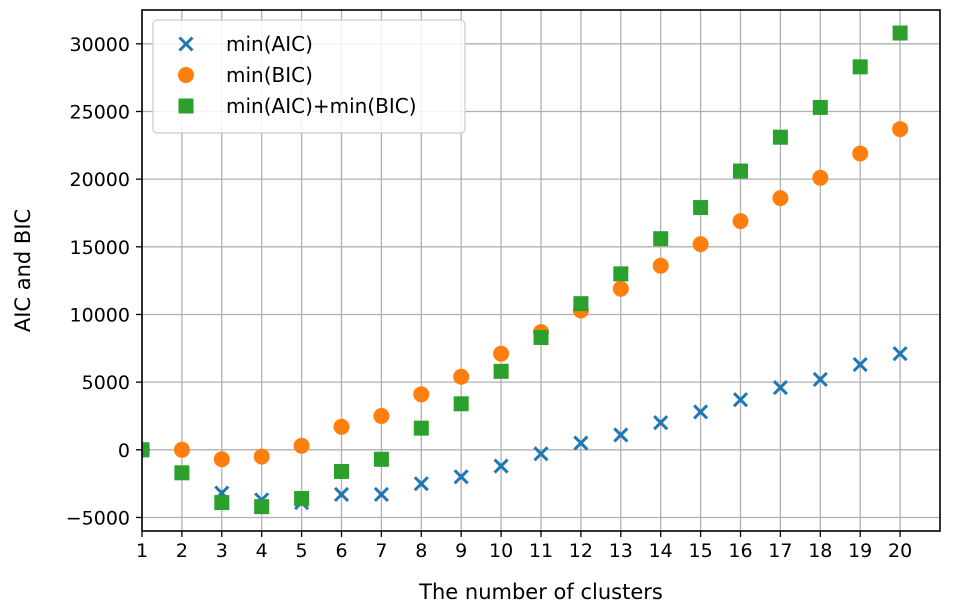 The width and height of the screenshot is (958, 613). Describe the element at coordinates (100, 45) in the screenshot. I see `y-tick-label: 30000` at that location.